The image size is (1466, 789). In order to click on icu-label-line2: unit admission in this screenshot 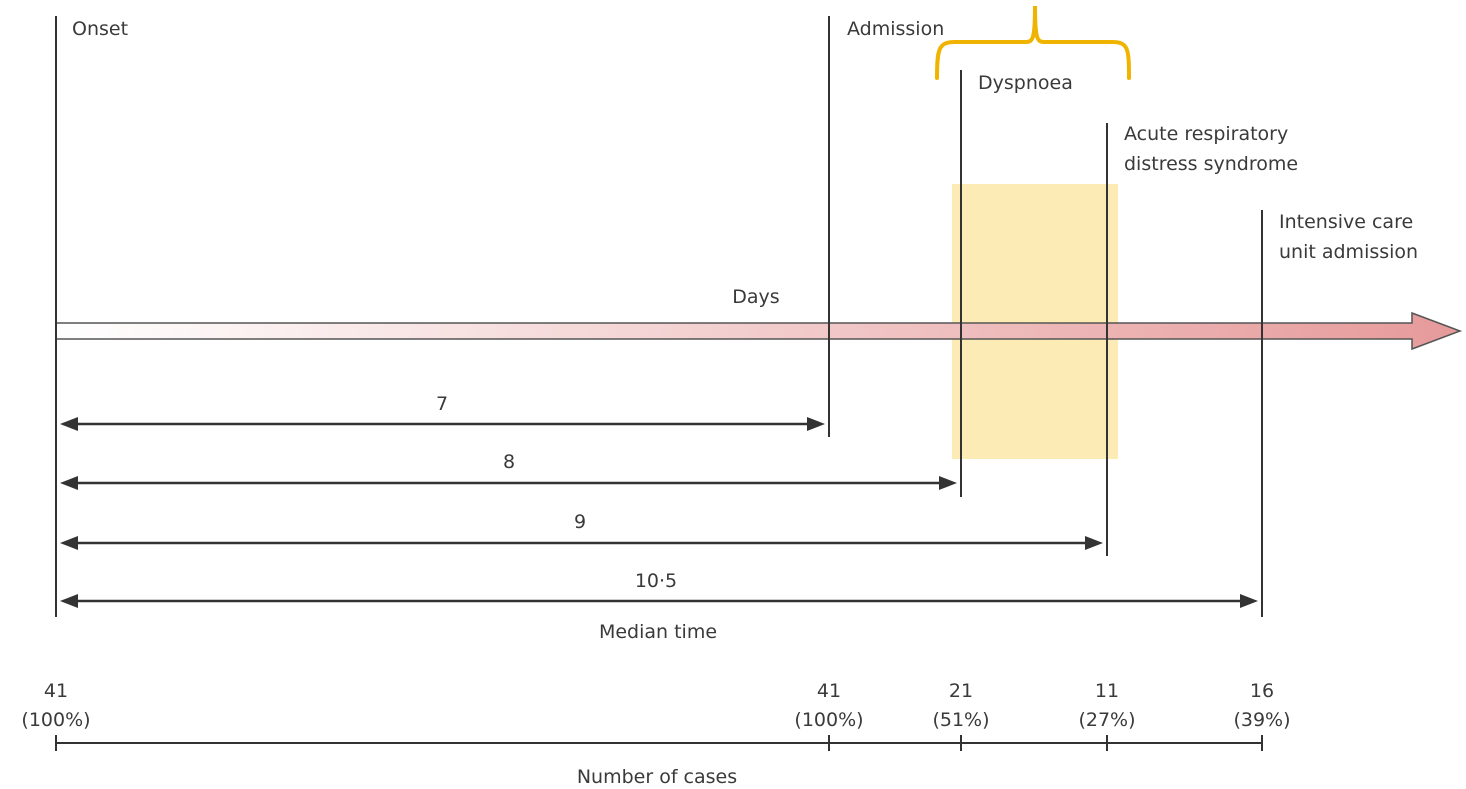, I will do `click(1348, 252)`.